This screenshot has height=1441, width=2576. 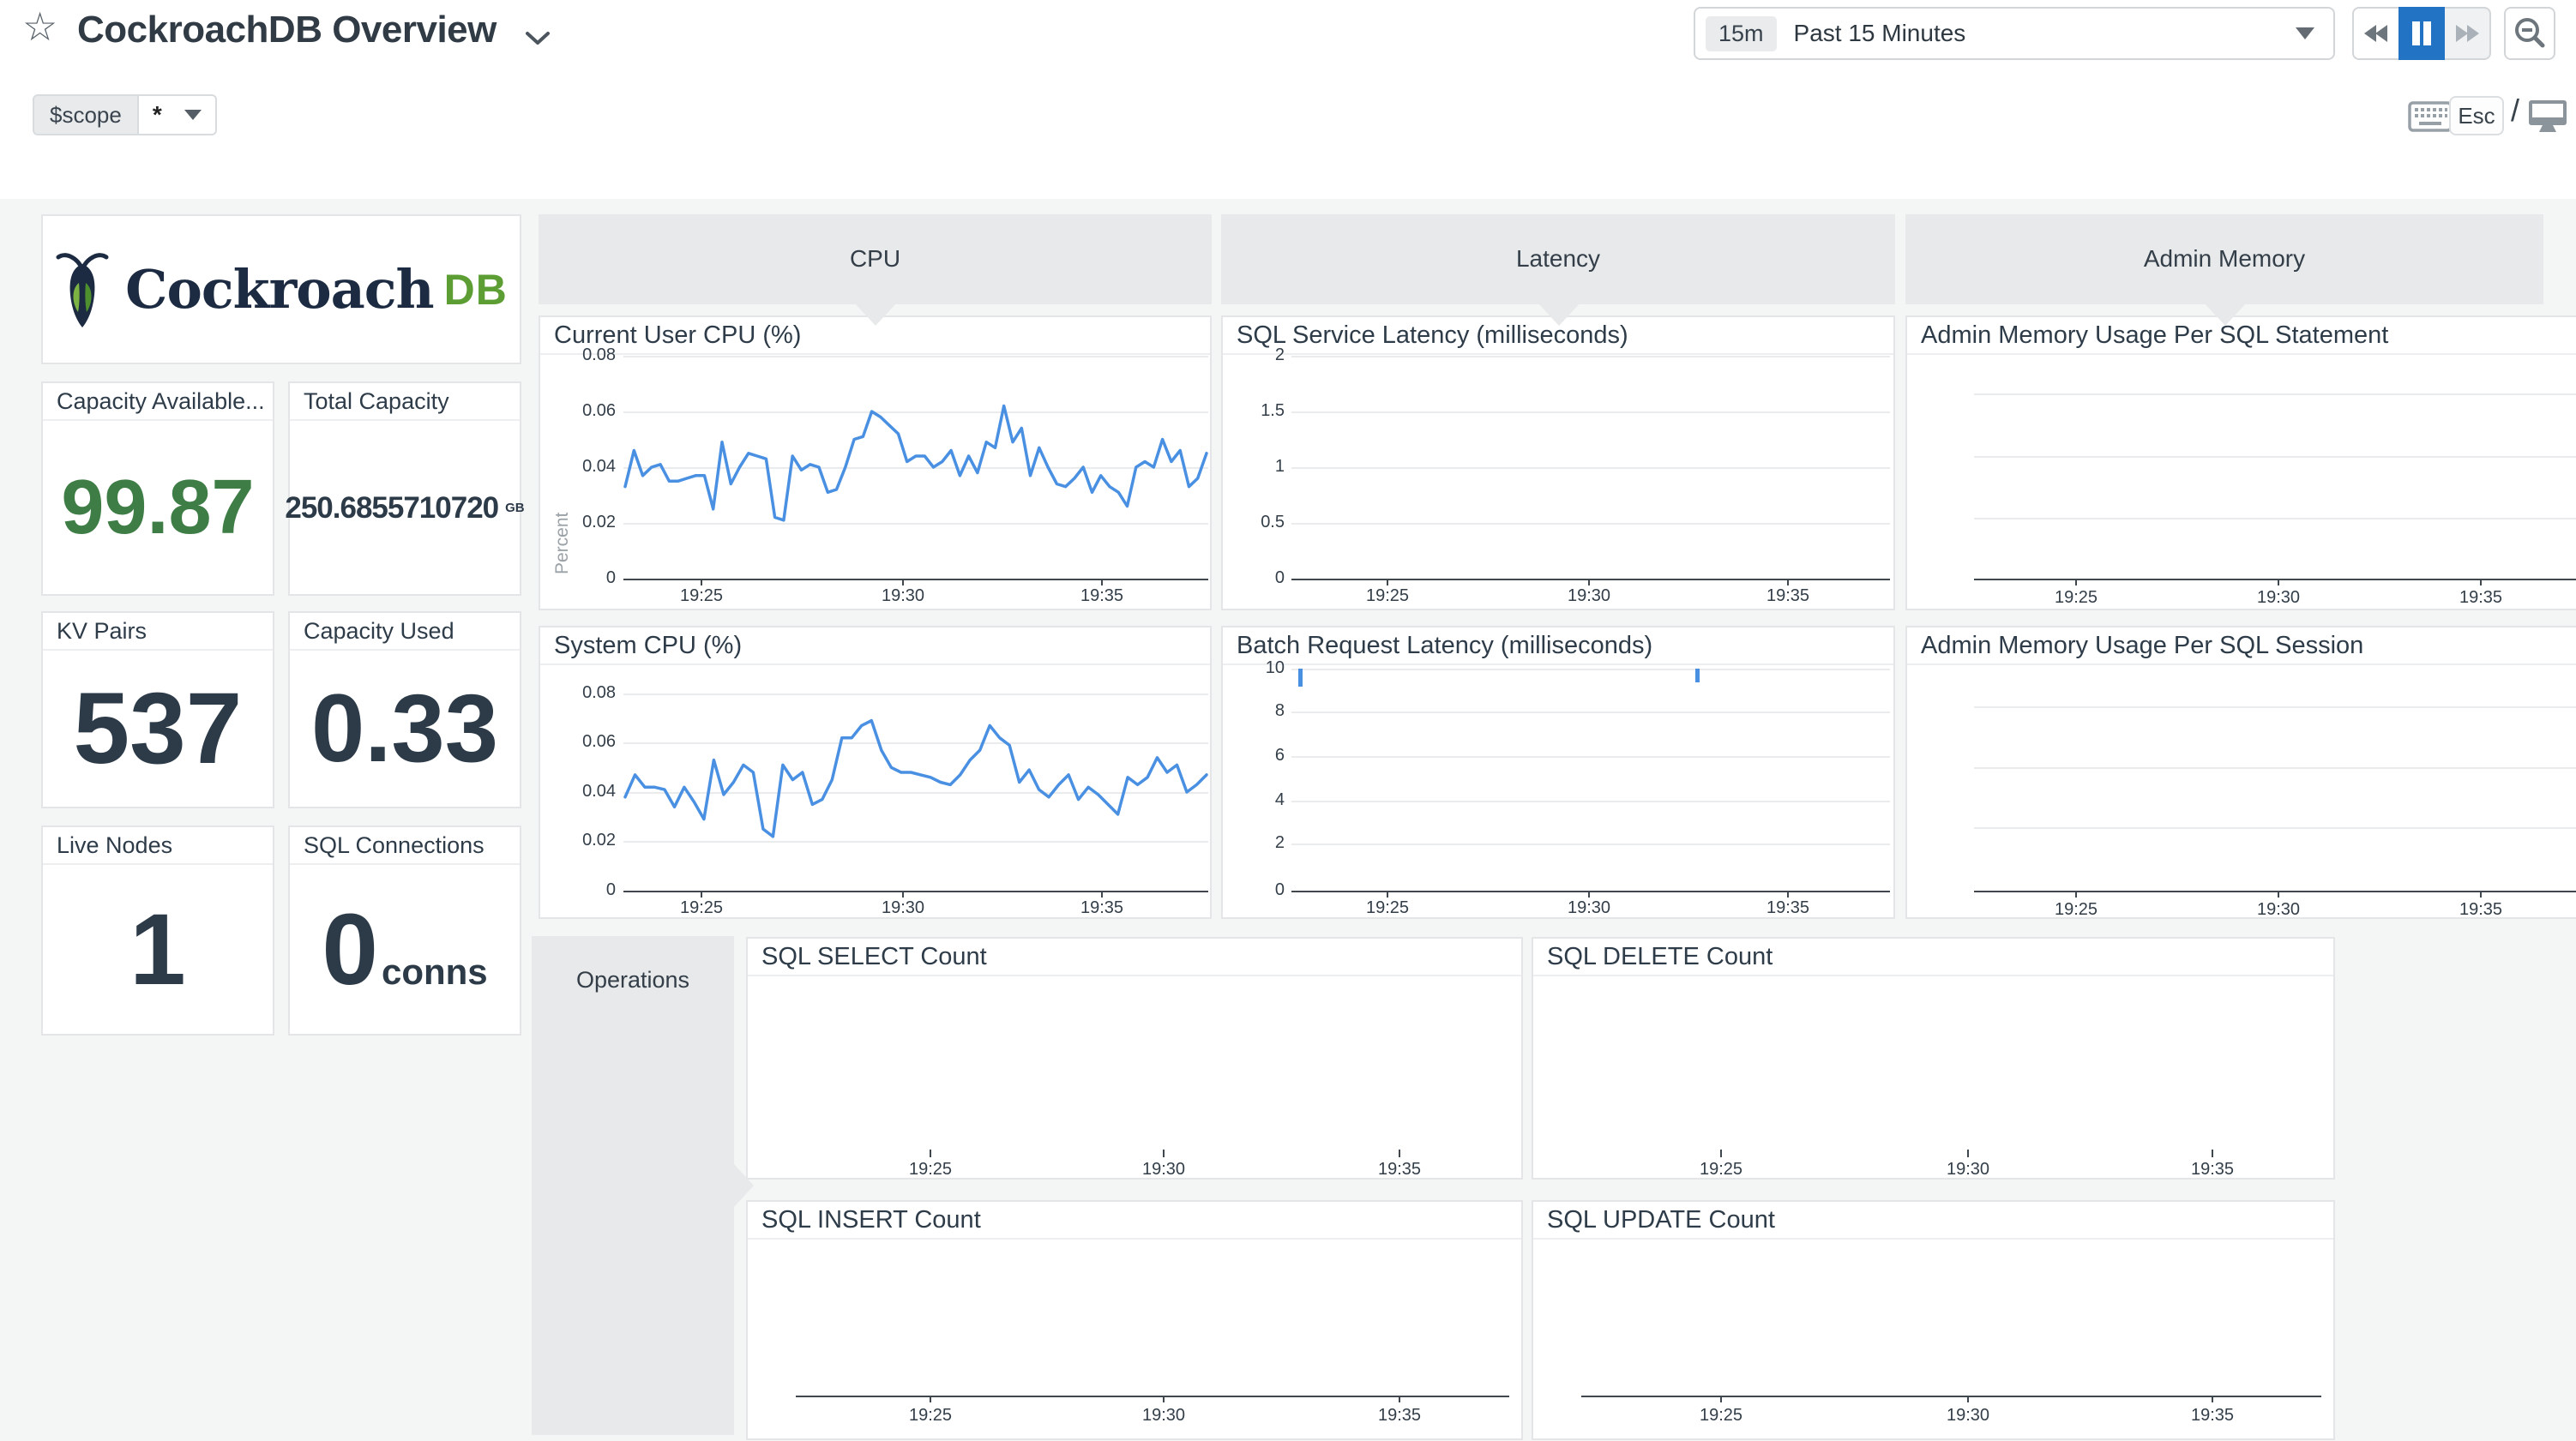 I want to click on time-range-caret-icon, so click(x=2305, y=33).